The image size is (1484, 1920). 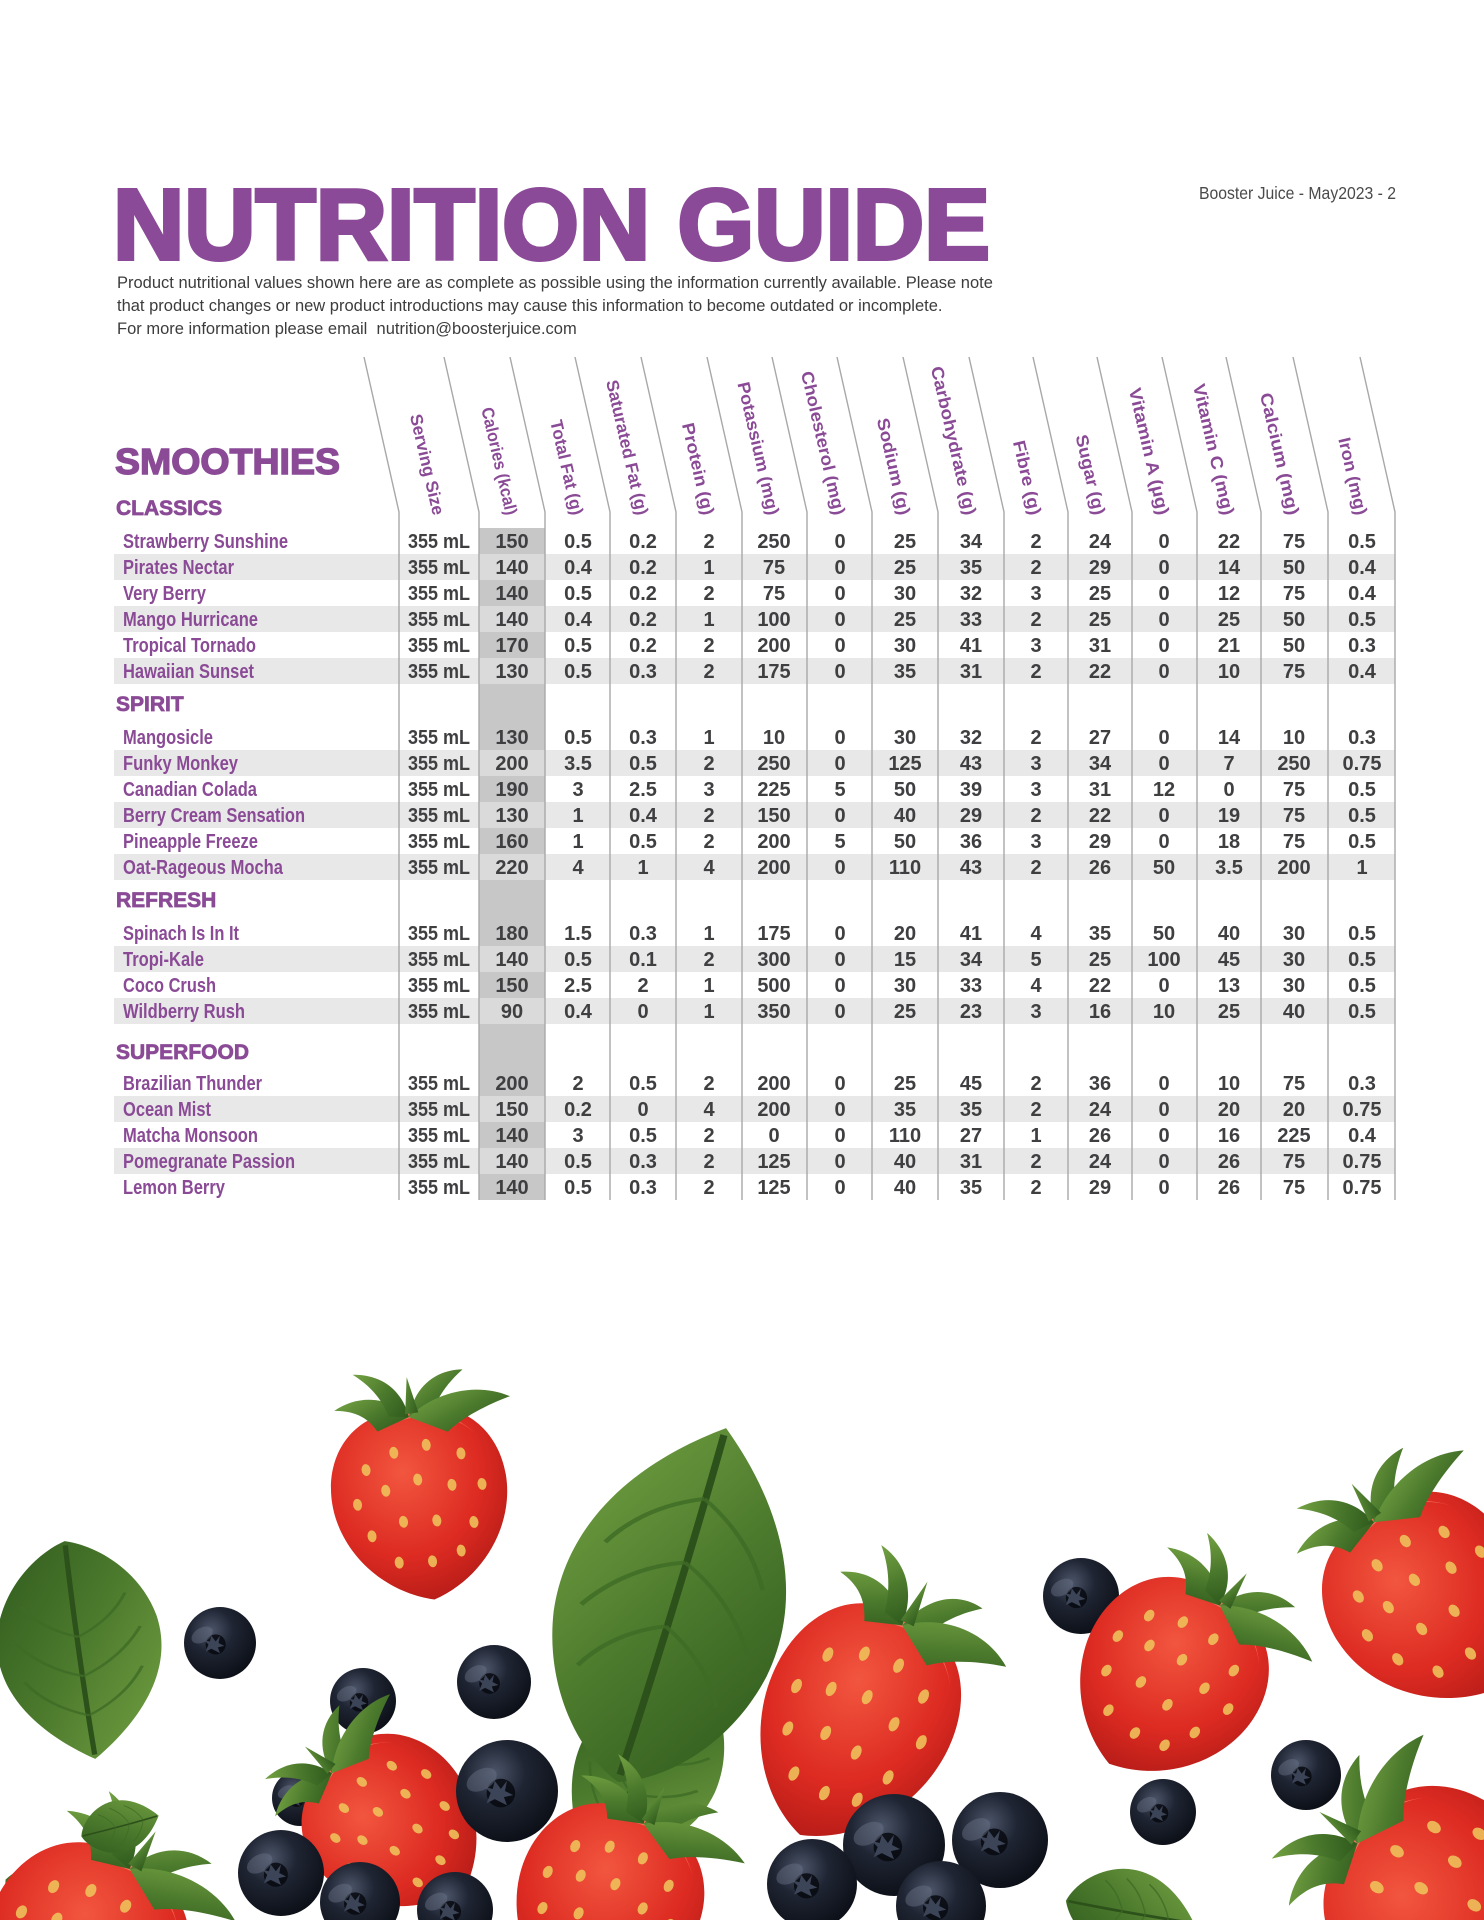 What do you see at coordinates (643, 594) in the screenshot?
I see `svg-text: 0.2` at bounding box center [643, 594].